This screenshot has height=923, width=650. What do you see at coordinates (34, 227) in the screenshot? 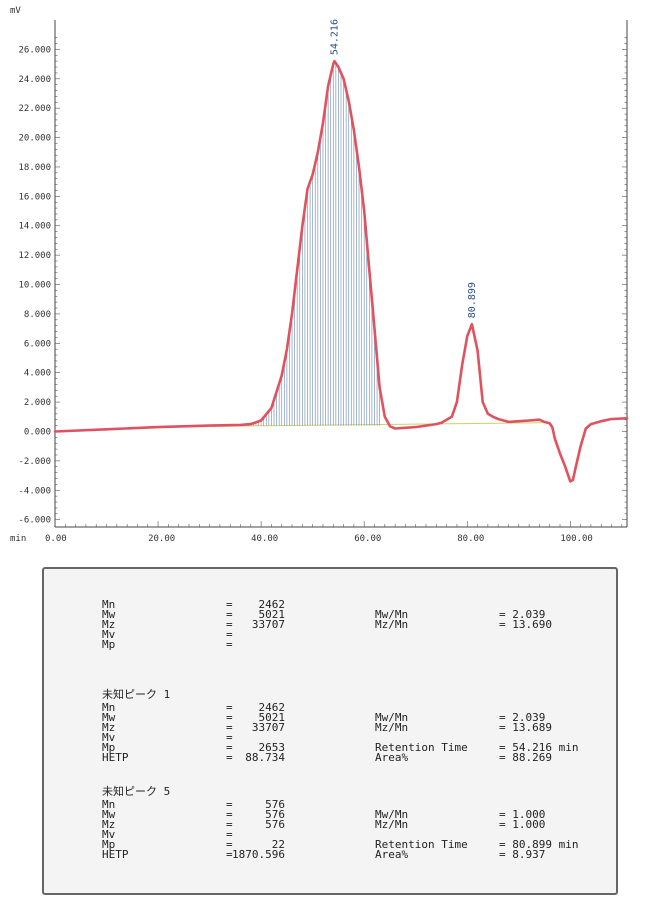
I see `y-tick-label: 14.000` at bounding box center [34, 227].